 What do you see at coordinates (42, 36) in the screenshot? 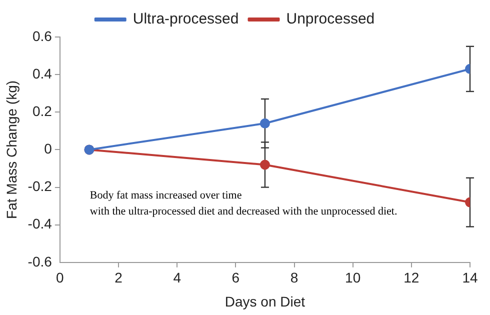
I see `y-tick-label: 0.6` at bounding box center [42, 36].